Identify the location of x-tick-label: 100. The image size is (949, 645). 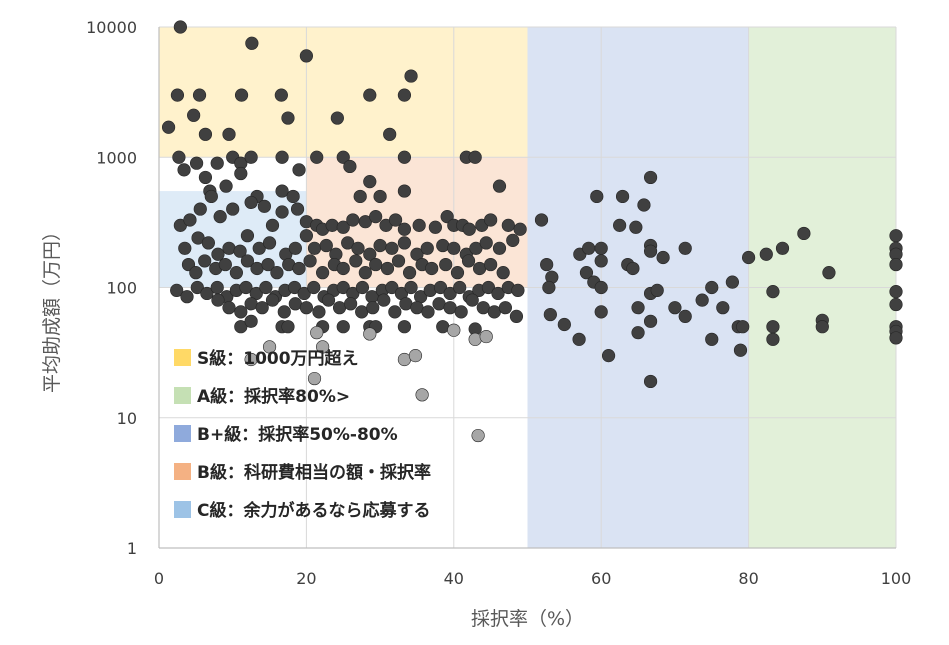
(896, 578).